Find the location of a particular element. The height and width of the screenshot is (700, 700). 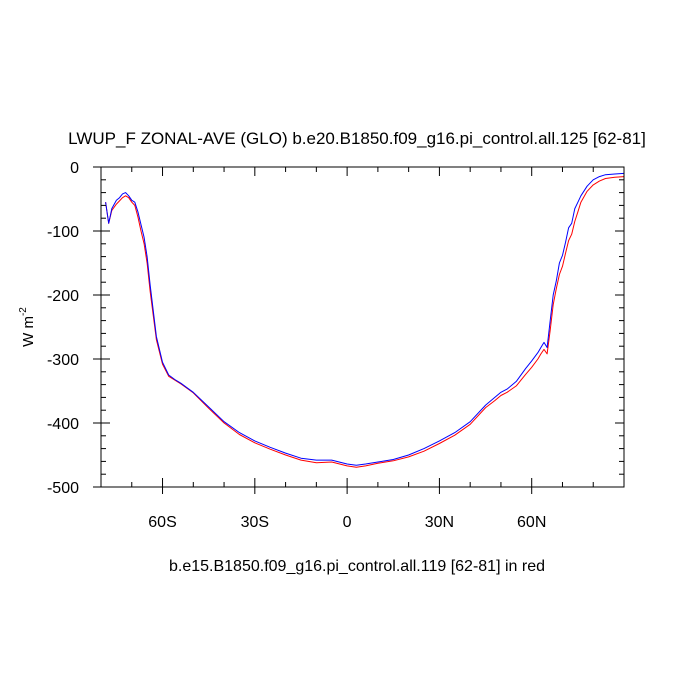

y-tick-label: -100 is located at coordinates (63, 232).